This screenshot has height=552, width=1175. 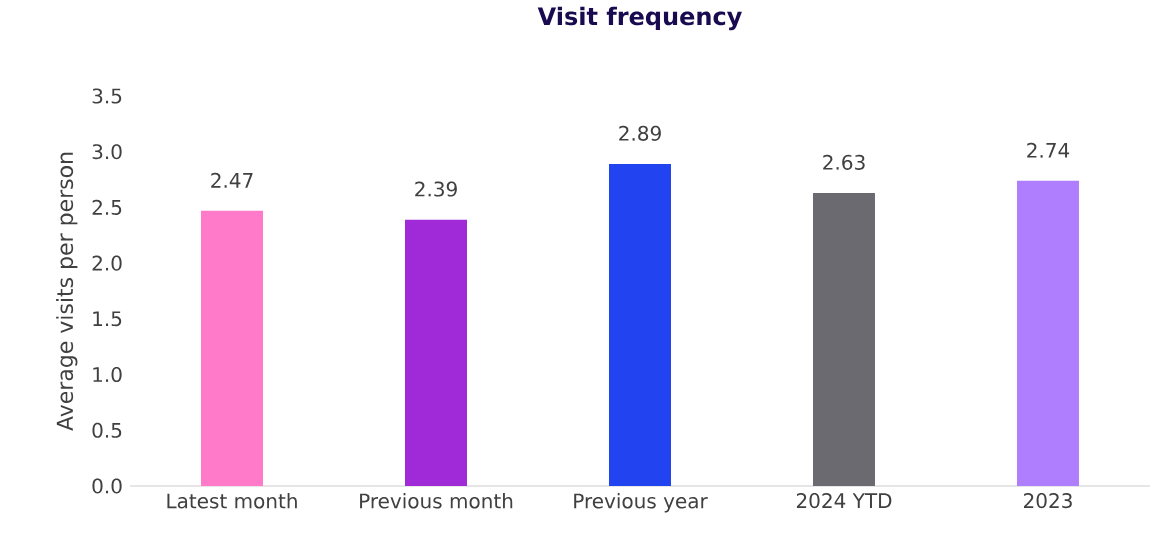 I want to click on y-tick-label: 3.0, so click(x=107, y=152).